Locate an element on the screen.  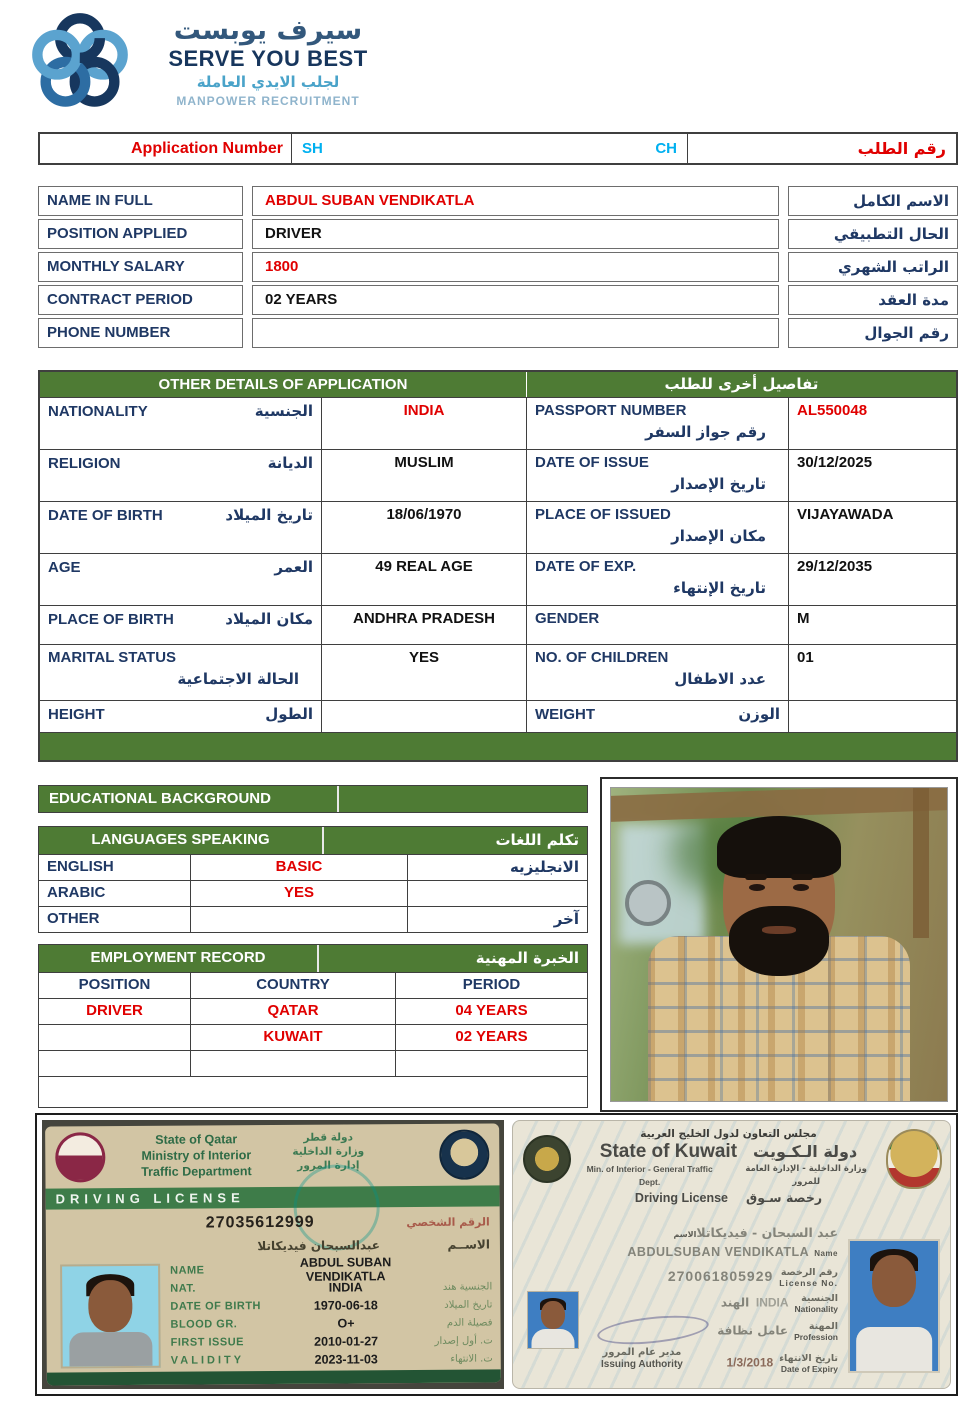
field-value: 1970-06-18 is located at coordinates (345, 1305).